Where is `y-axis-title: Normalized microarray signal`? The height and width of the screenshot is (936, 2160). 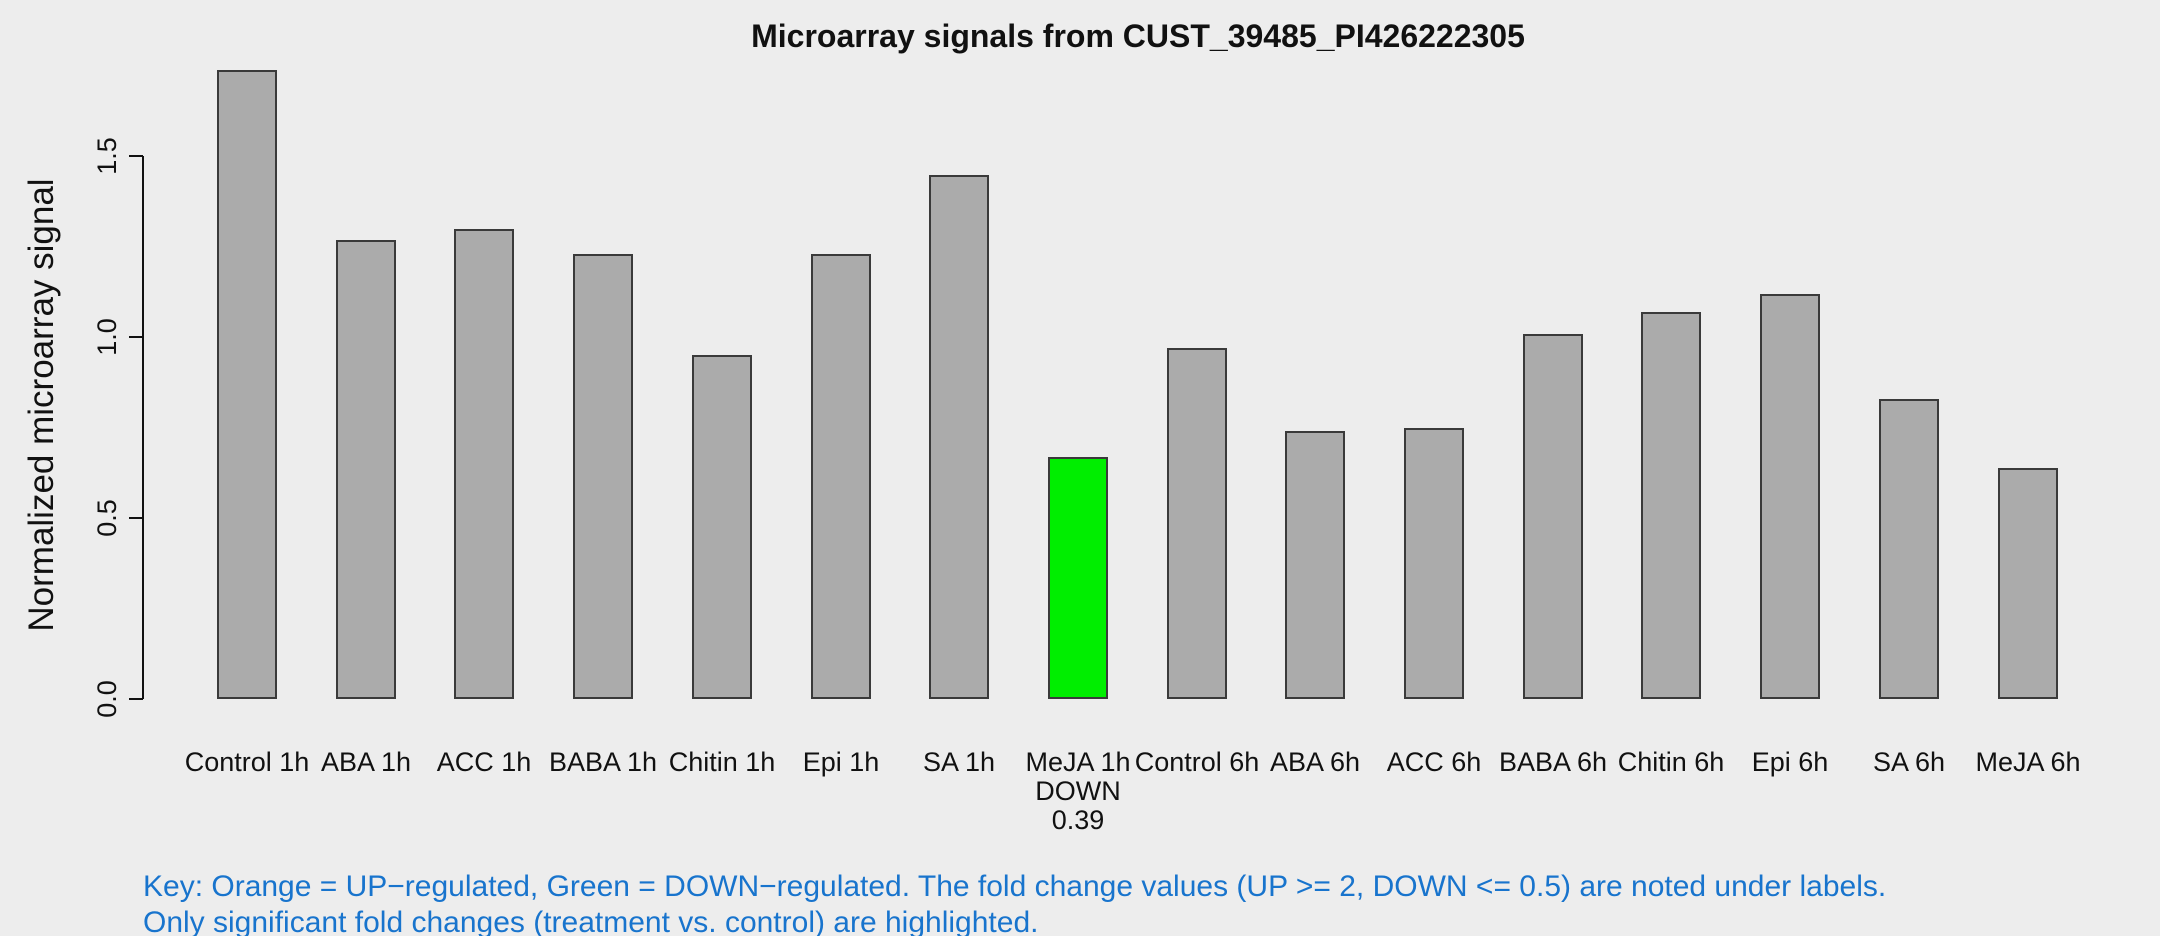
y-axis-title: Normalized microarray signal is located at coordinates (41, 405).